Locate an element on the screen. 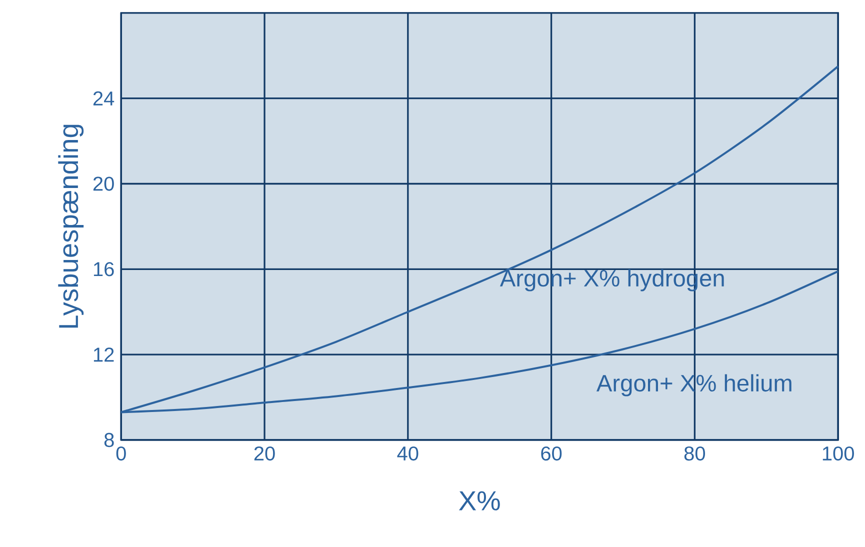 This screenshot has height=547, width=865. y-tick-label: 12 is located at coordinates (104, 355).